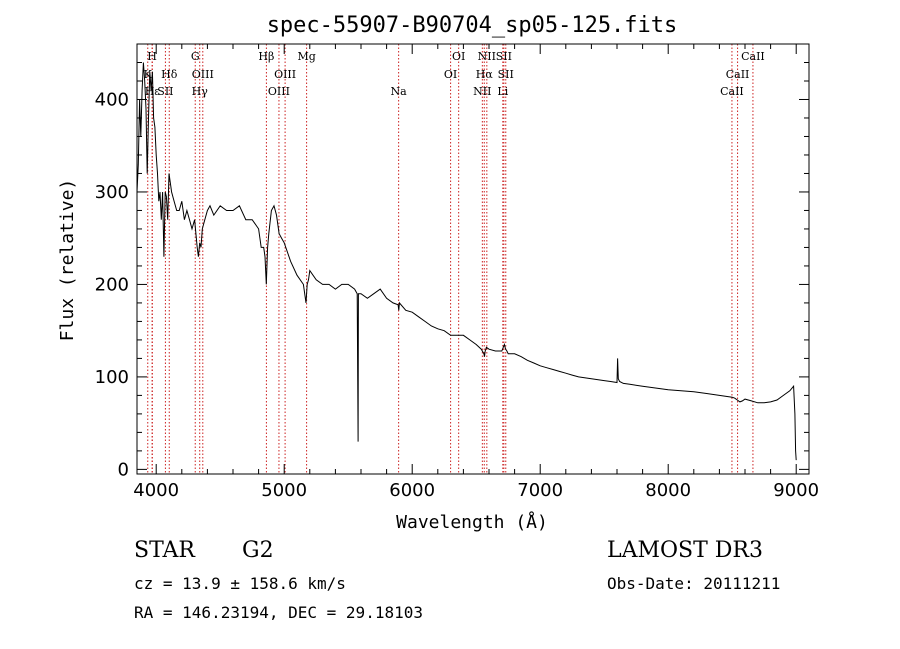 Image resolution: width=900 pixels, height=649 pixels. Describe the element at coordinates (694, 583) in the screenshot. I see `observation-date: Obs-Date: 20111211` at that location.